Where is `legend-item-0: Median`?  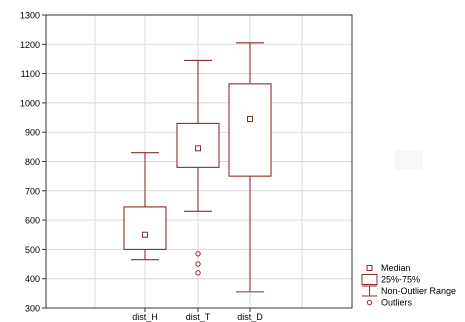 legend-item-0: Median is located at coordinates (388, 268).